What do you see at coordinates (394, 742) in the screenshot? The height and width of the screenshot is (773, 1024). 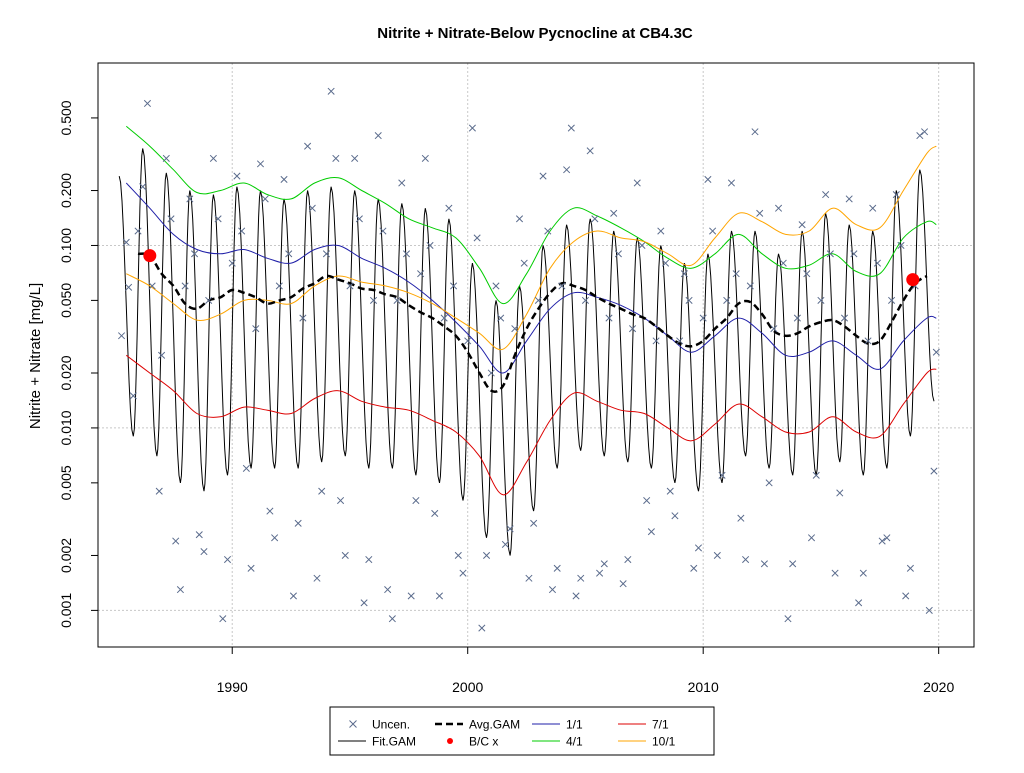 I see `legend-label: Fit.GAM` at bounding box center [394, 742].